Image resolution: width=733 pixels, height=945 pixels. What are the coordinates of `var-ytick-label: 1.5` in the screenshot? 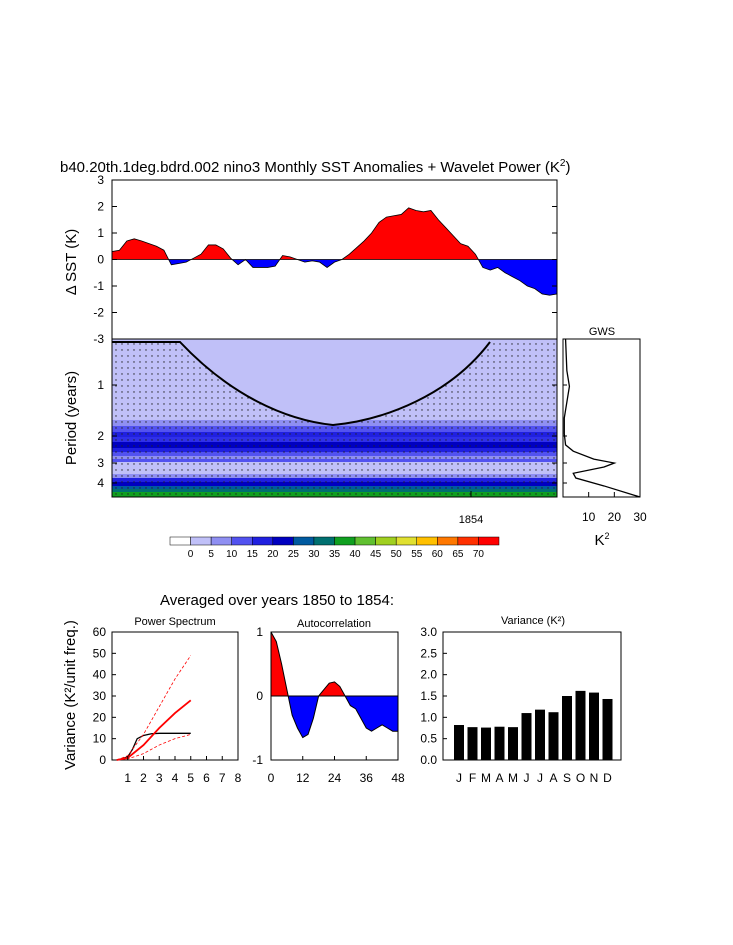 It's located at (428, 696).